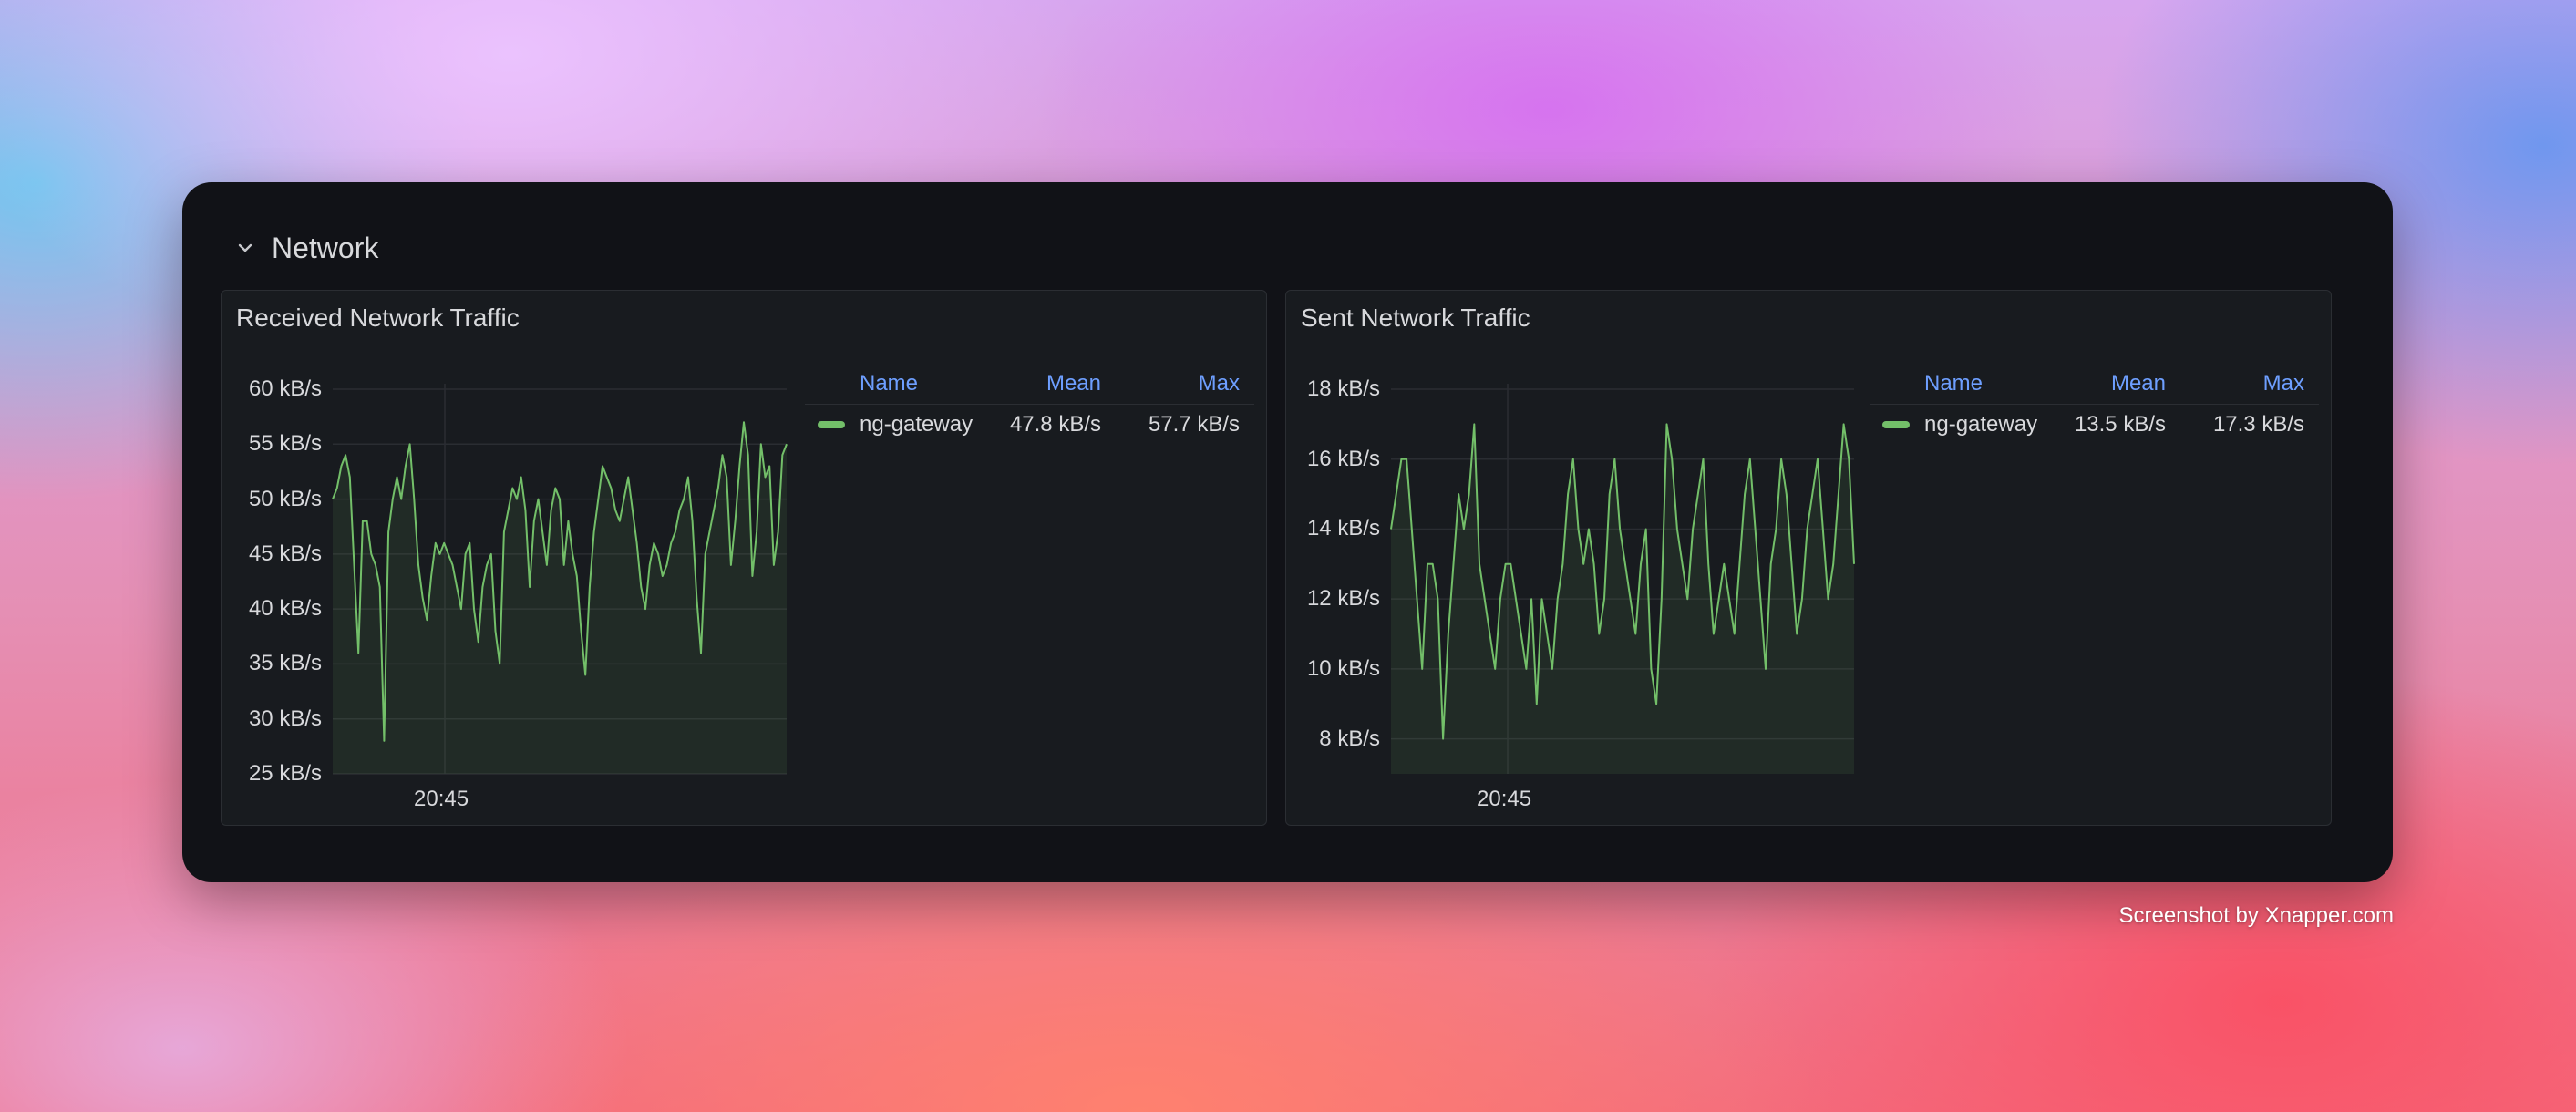 Image resolution: width=2576 pixels, height=1112 pixels. I want to click on legend-row: ng-gateway 13.5 kB/s 17.3 kB/s, so click(2094, 425).